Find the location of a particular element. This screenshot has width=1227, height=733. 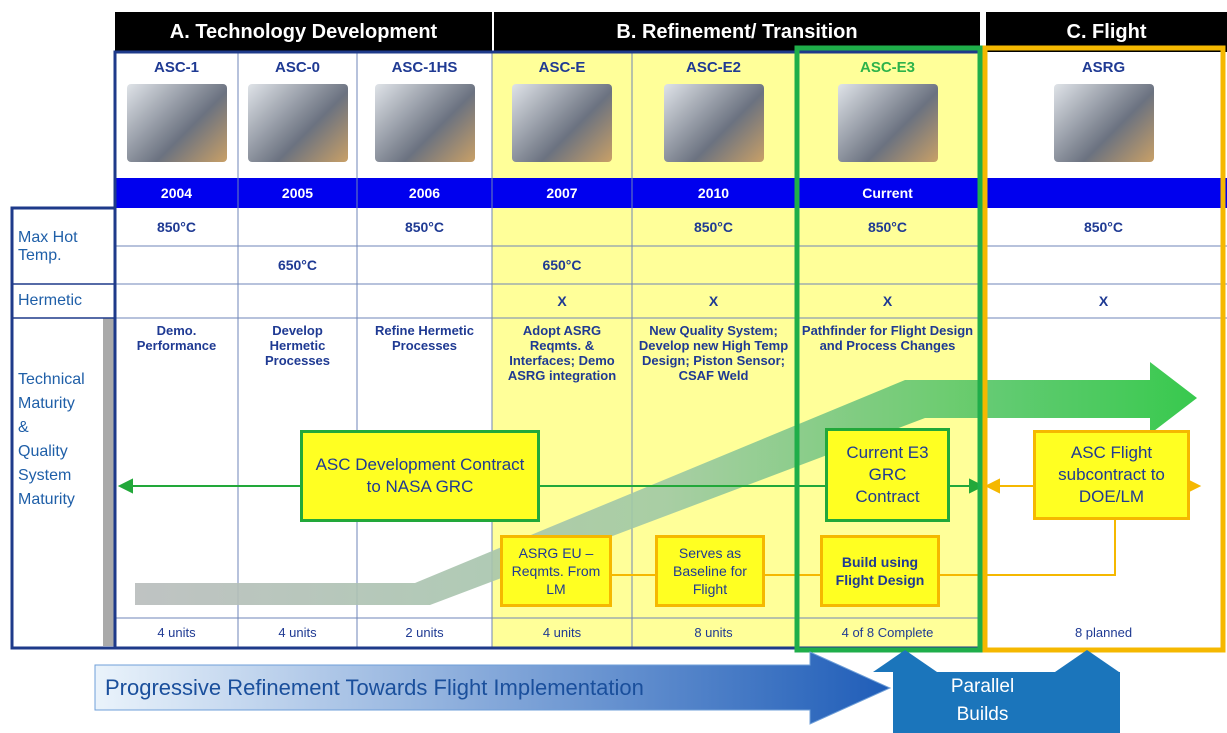

current-frame is located at coordinates (888, 349).